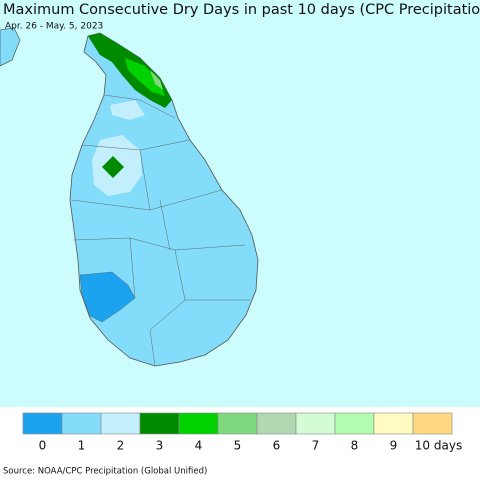  Describe the element at coordinates (145, 77) in the screenshot. I see `dry-4-north` at that location.